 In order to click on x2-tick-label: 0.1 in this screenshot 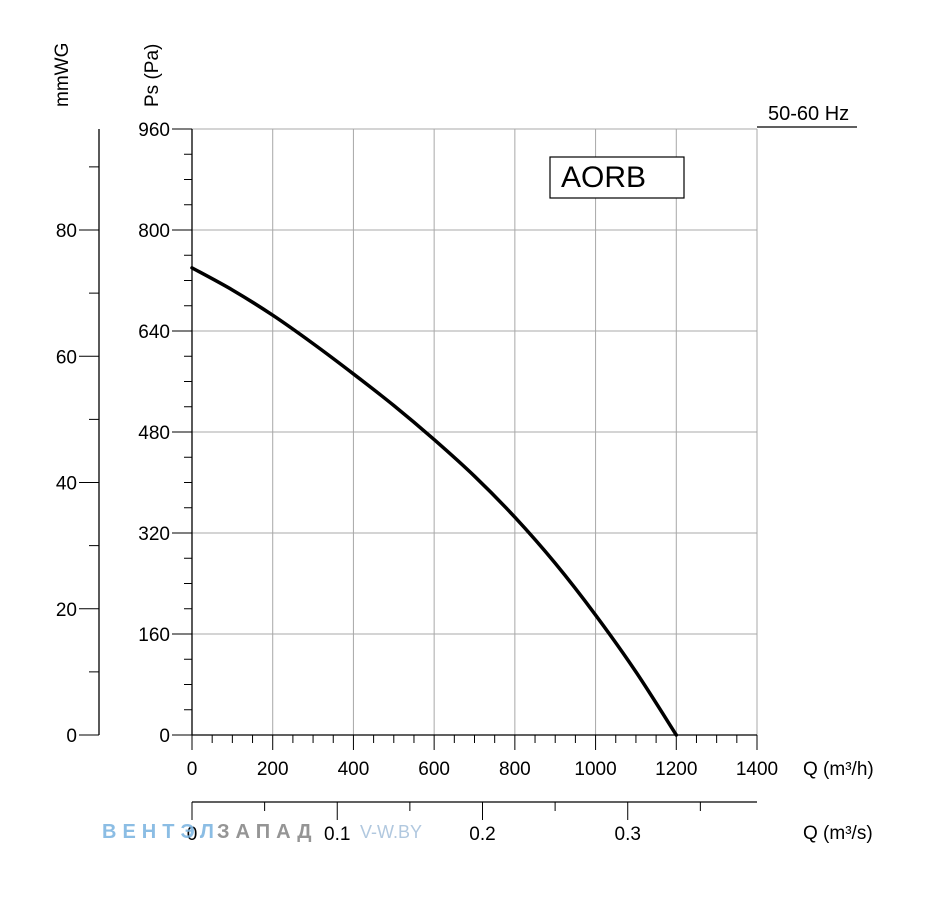, I will do `click(337, 834)`.